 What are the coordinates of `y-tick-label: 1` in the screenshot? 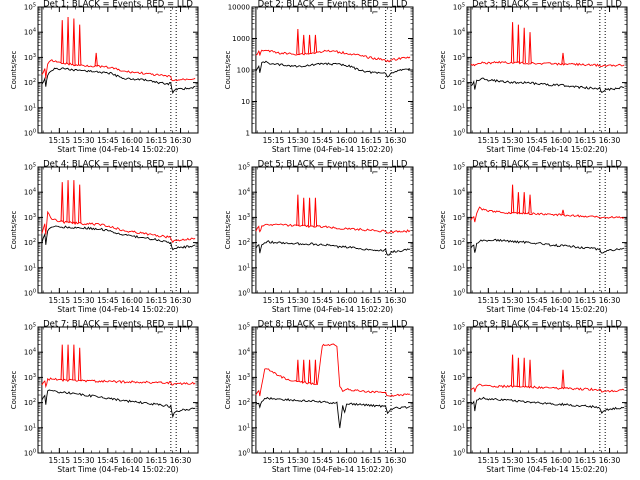 It's located at (248, 134).